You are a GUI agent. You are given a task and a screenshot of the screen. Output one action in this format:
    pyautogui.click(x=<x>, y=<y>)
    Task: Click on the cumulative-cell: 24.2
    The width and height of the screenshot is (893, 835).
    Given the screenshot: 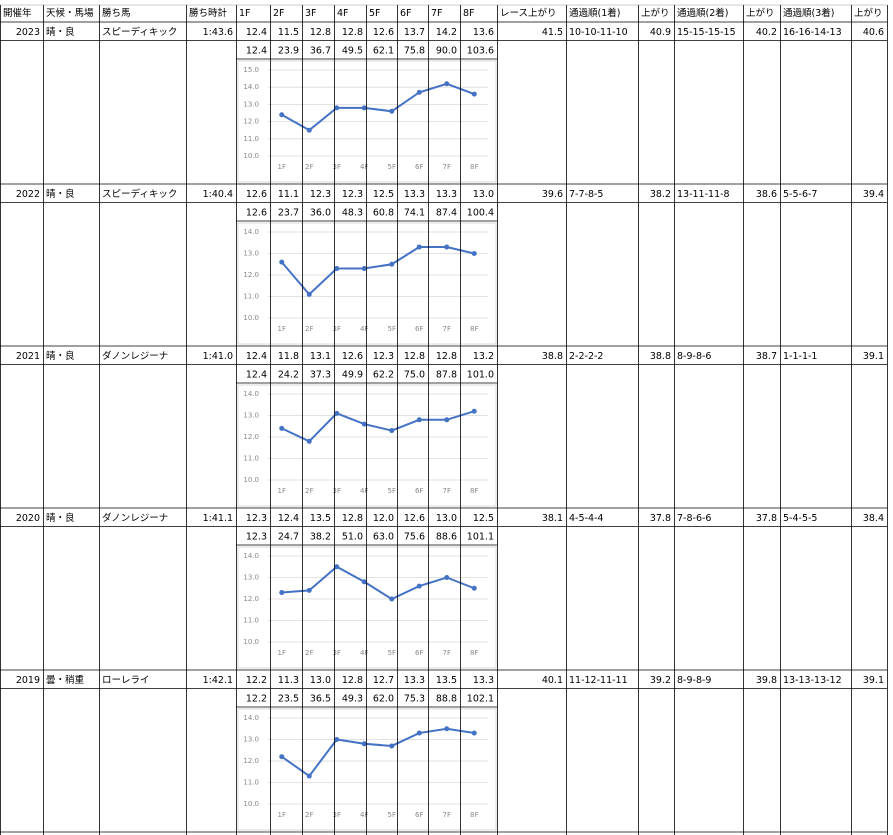 What is the action you would take?
    pyautogui.click(x=288, y=374)
    